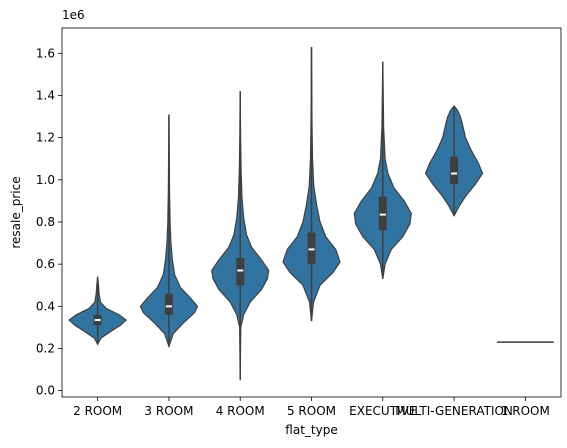 Image resolution: width=567 pixels, height=448 pixels. I want to click on y-tick-label: 1.4, so click(45, 95).